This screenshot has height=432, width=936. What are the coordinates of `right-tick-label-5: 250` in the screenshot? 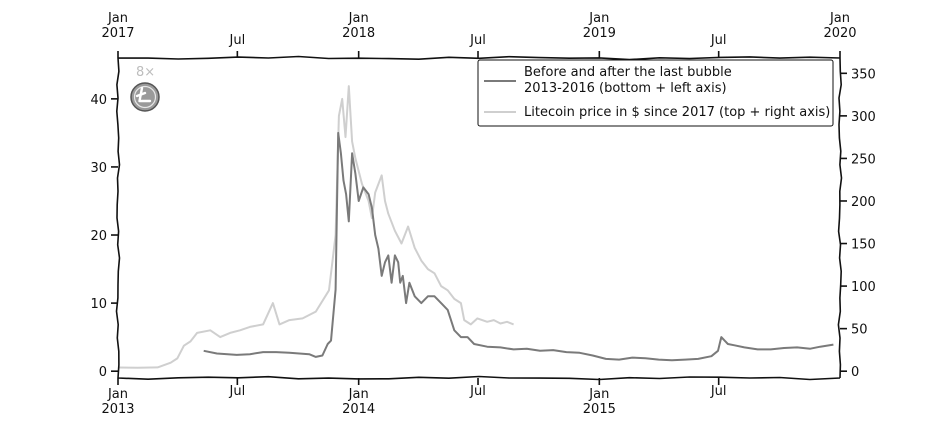 It's located at (863, 159).